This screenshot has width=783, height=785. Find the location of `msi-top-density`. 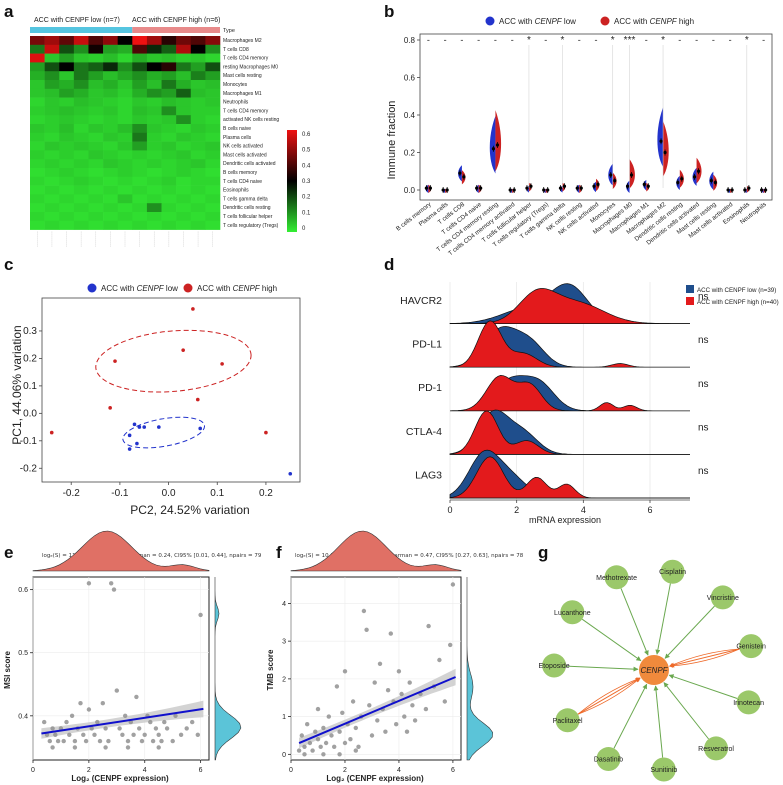

msi-top-density is located at coordinates (121, 551).